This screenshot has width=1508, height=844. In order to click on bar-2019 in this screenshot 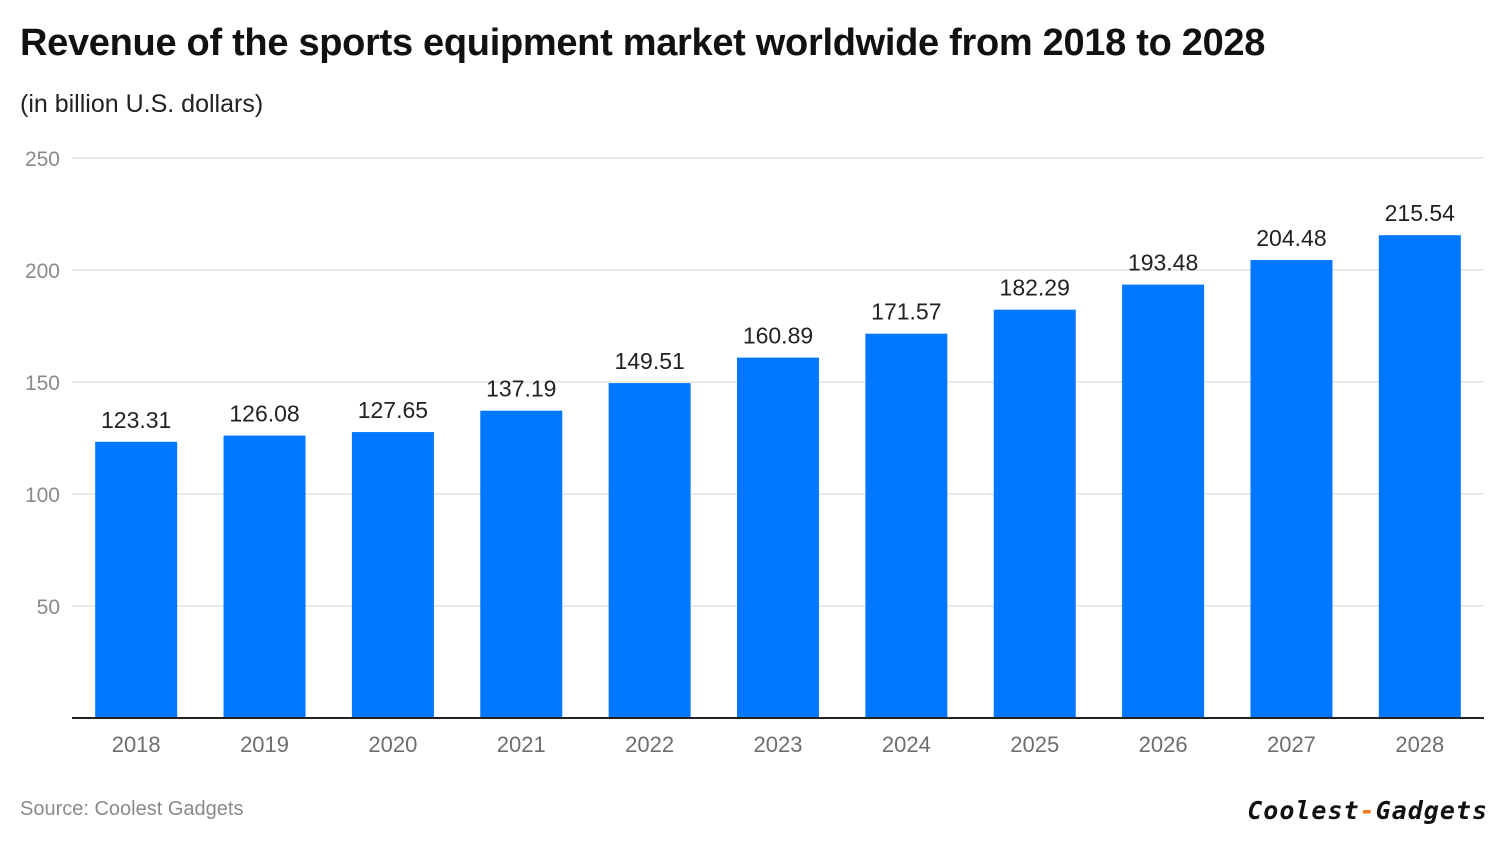, I will do `click(264, 576)`.